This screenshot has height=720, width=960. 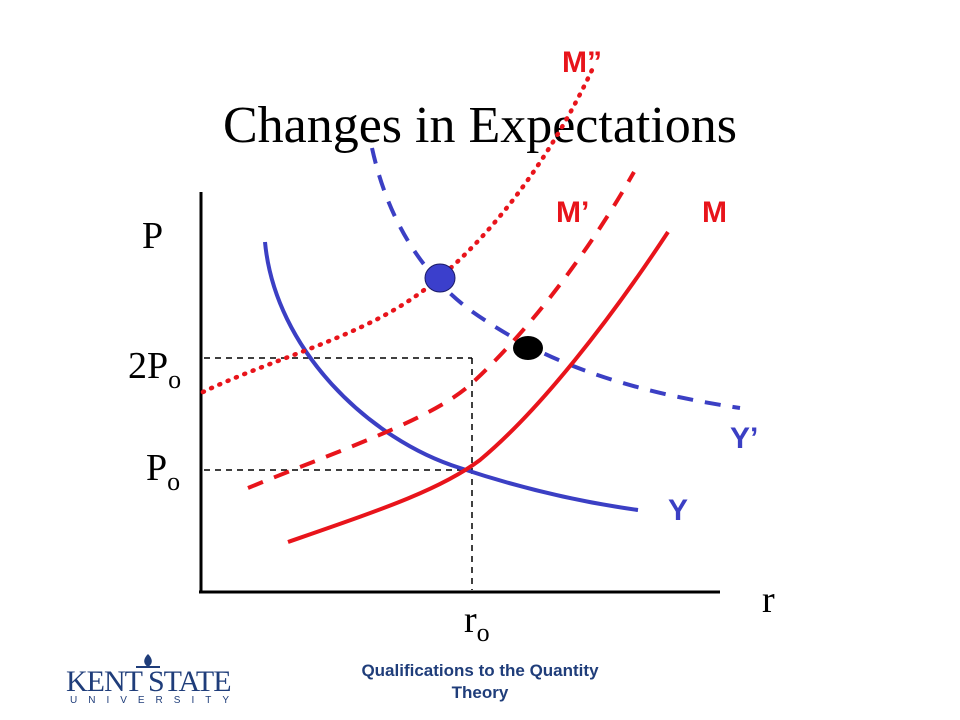 I want to click on kent-state-logo: KENT STATE UNIVERSITY, so click(x=151, y=680).